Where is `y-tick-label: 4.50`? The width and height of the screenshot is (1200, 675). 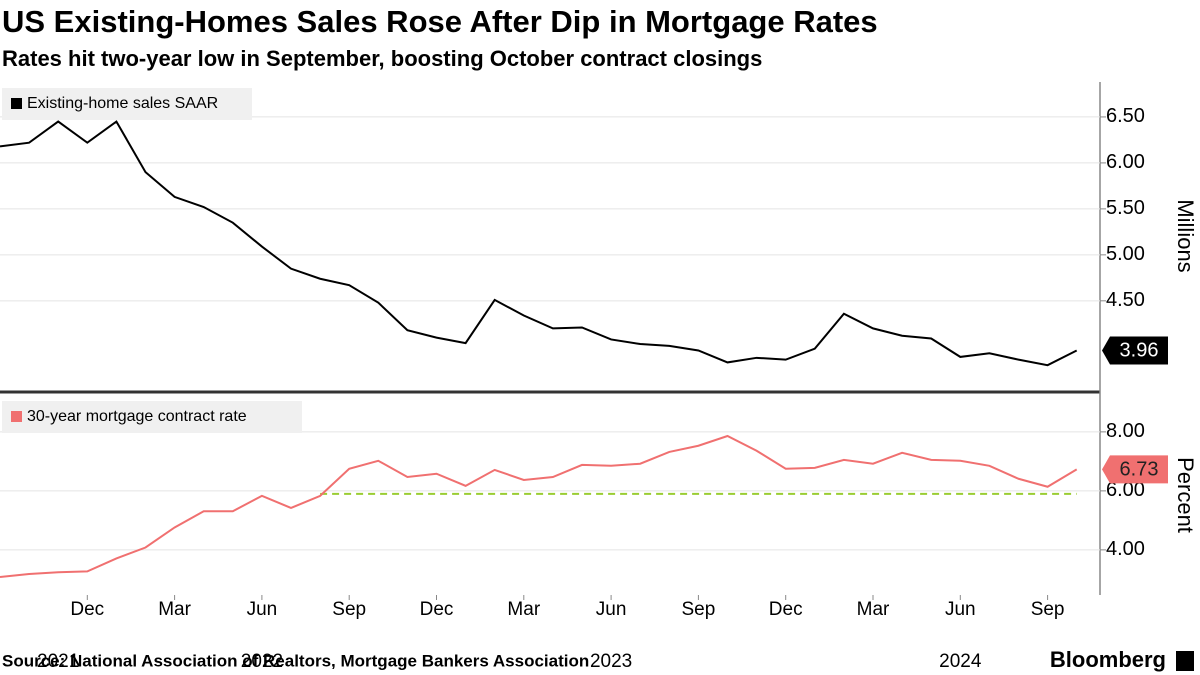 y-tick-label: 4.50 is located at coordinates (1125, 300).